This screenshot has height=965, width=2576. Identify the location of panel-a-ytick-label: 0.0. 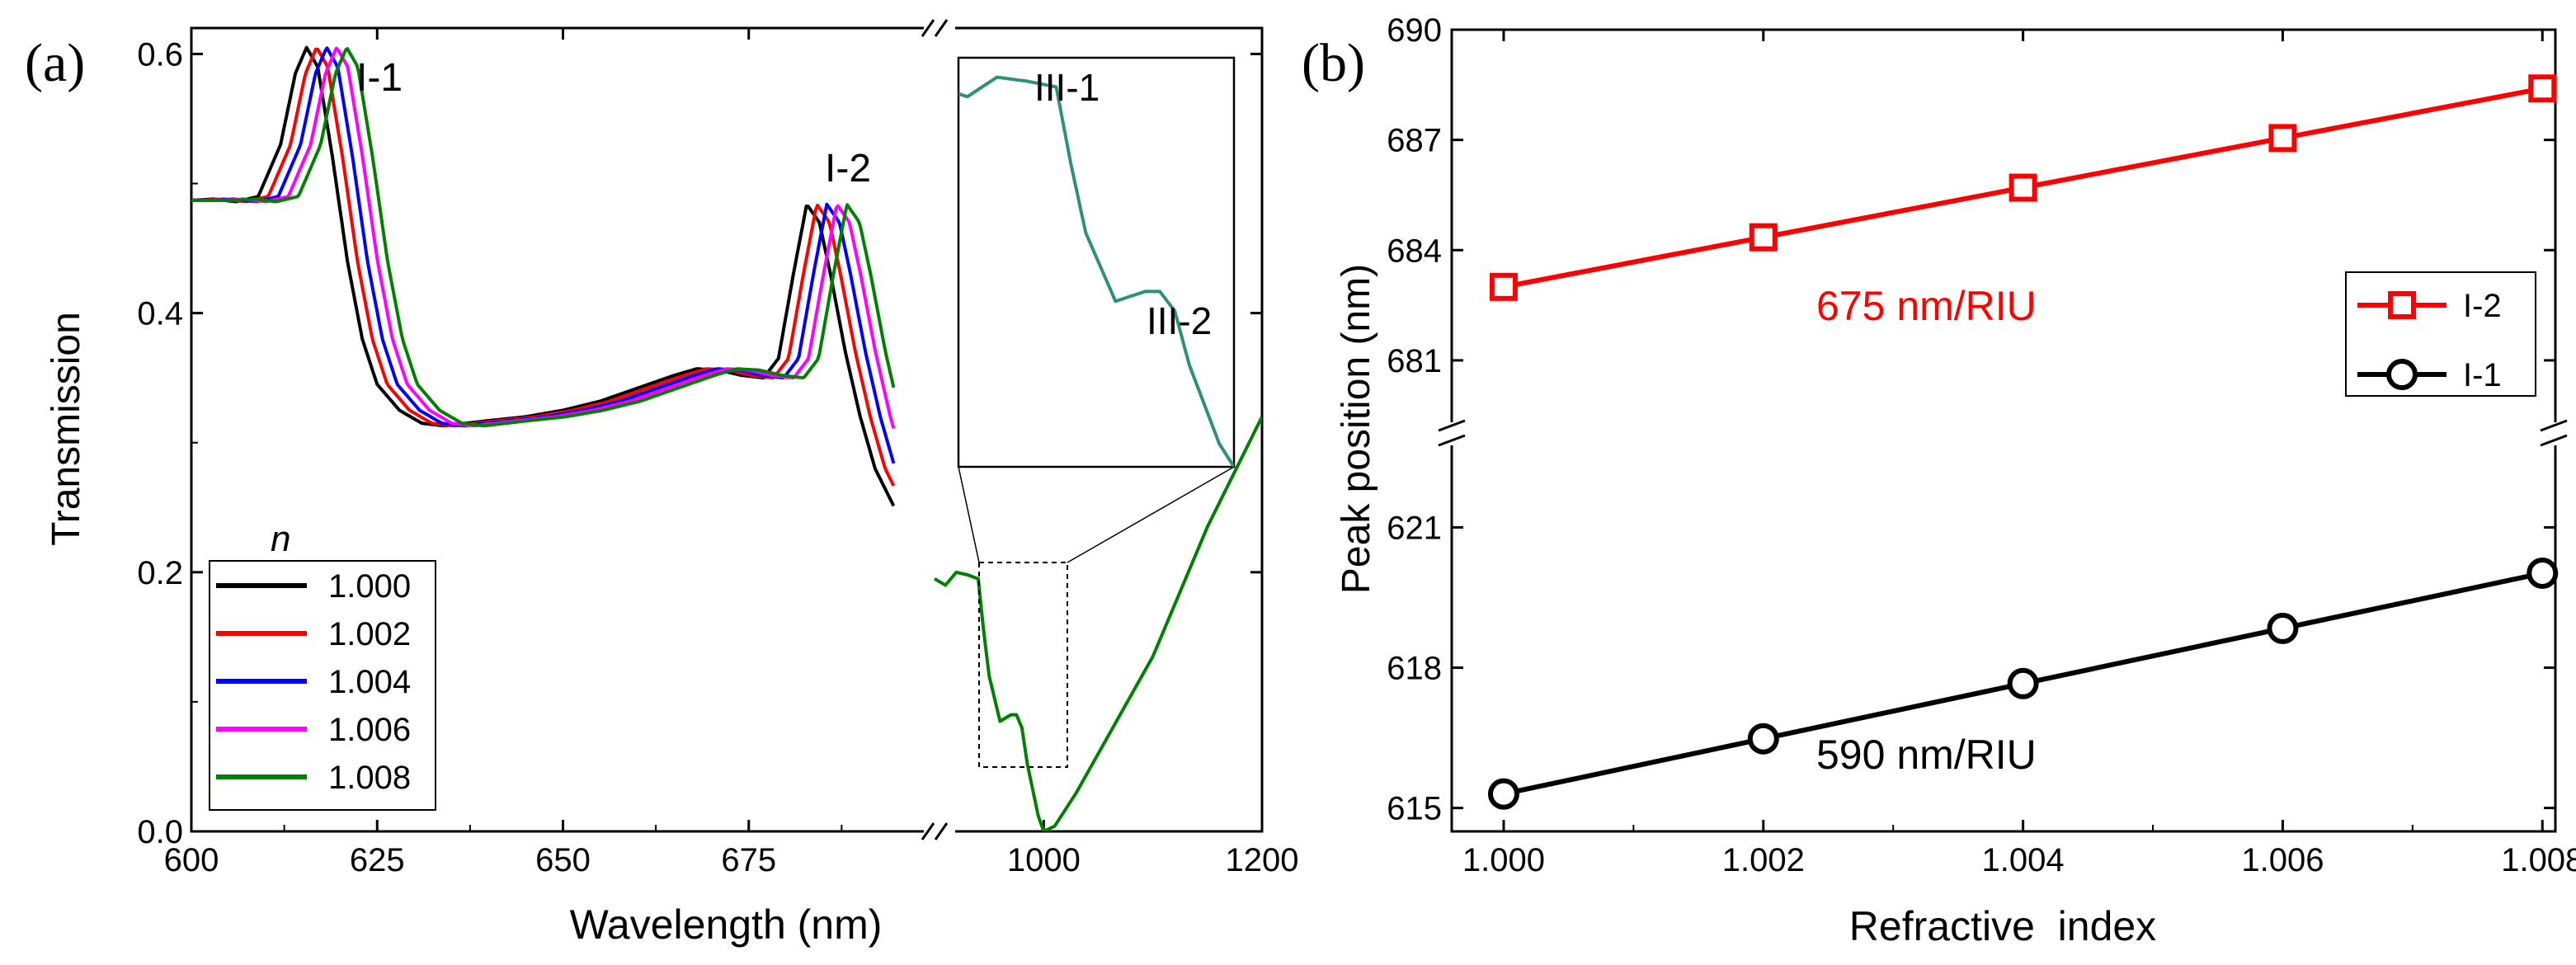
(160, 832).